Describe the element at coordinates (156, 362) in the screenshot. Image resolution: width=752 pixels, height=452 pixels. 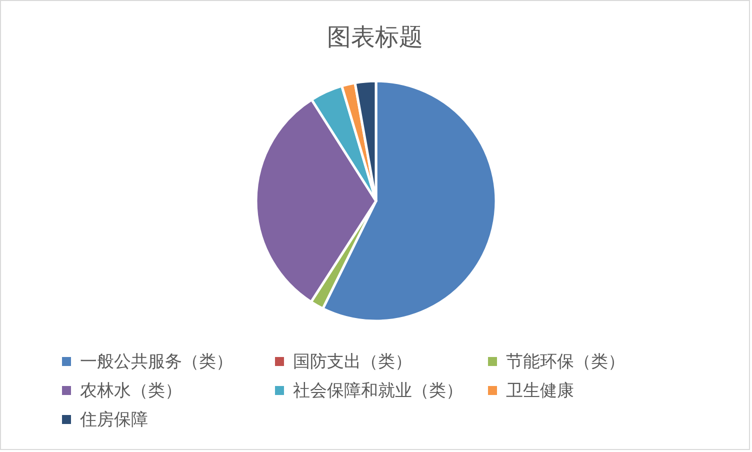
I see `legend-label: 一般公共服务（类）` at that location.